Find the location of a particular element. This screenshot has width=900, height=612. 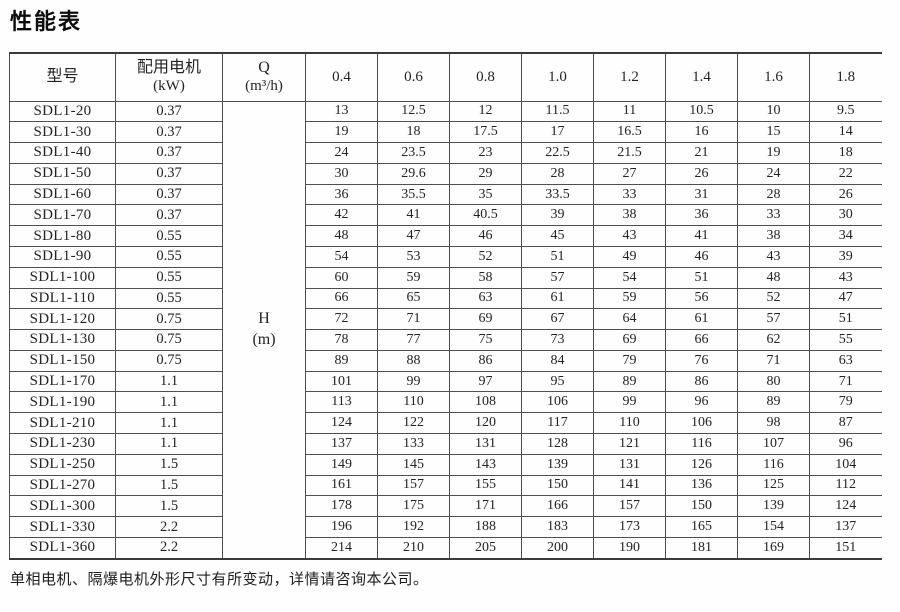

head-value-cell: 96 is located at coordinates (845, 444).